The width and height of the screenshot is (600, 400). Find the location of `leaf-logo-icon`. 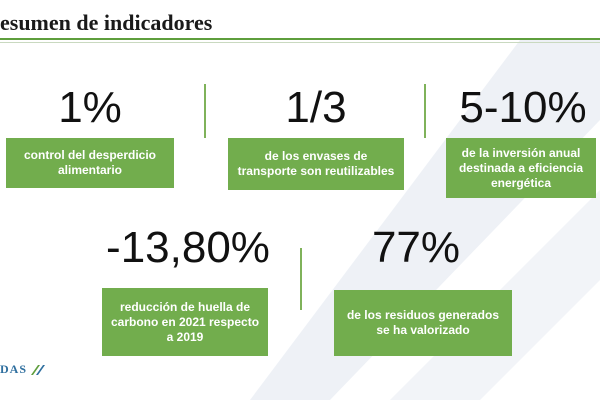

leaf-logo-icon is located at coordinates (38, 369).